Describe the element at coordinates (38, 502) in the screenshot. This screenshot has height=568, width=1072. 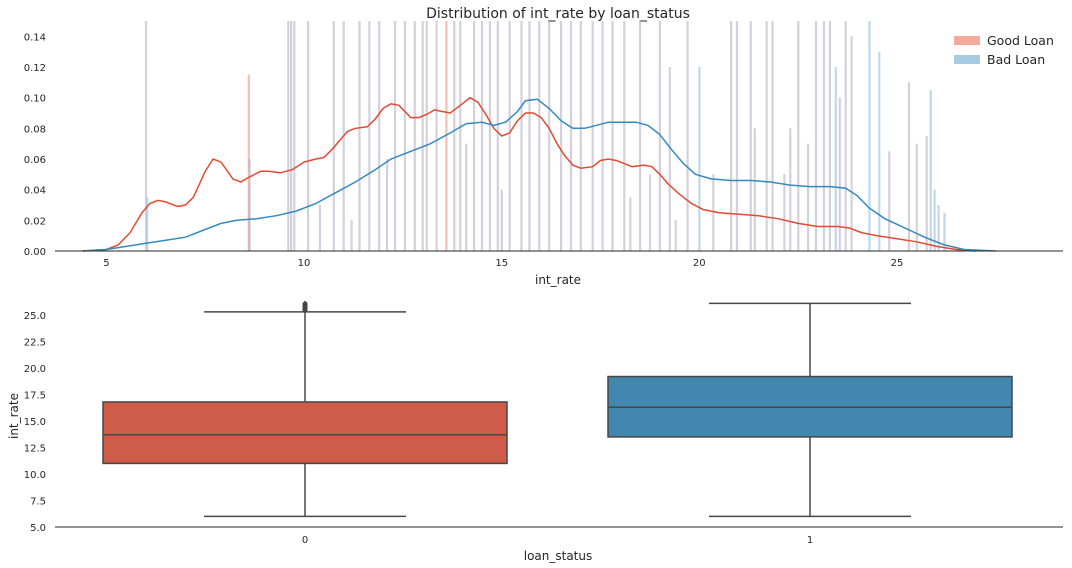
I see `y-tick-label: 7.5` at that location.